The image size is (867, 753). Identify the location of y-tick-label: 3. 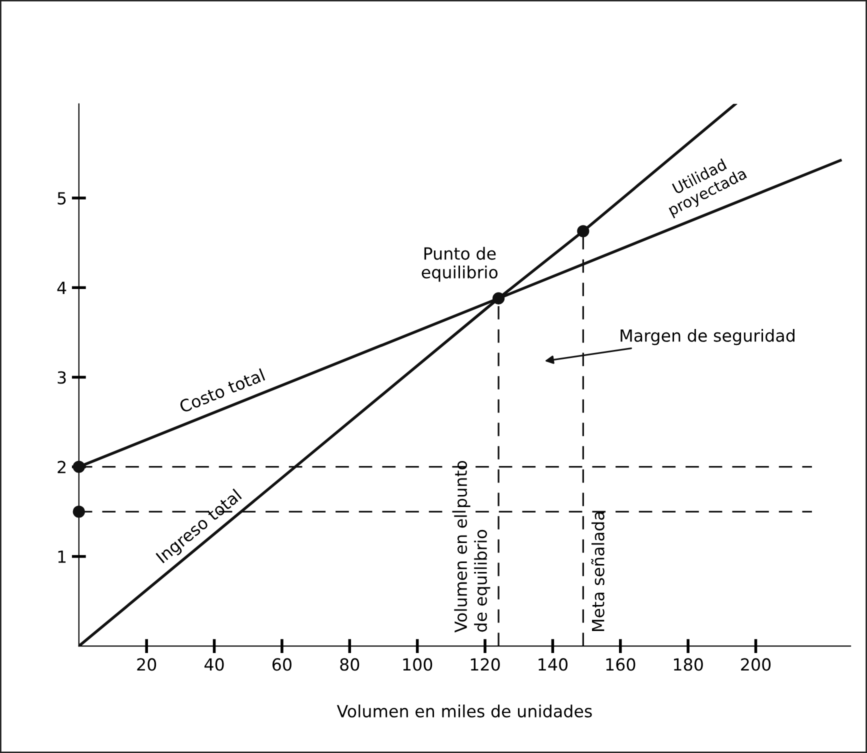
(62, 377).